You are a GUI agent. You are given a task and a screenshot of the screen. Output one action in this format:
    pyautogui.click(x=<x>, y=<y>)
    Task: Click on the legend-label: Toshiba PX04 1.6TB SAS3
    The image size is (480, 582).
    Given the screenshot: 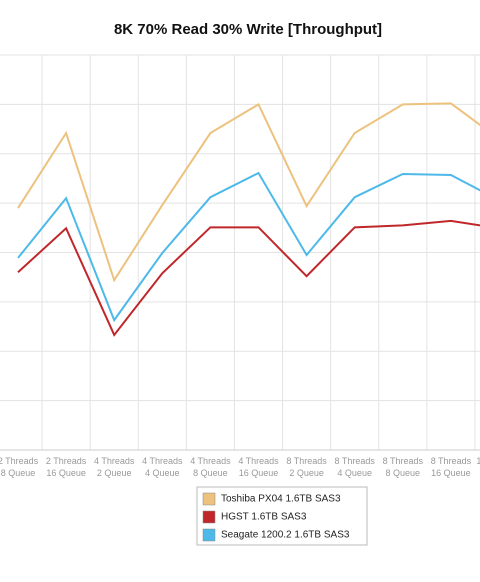 What is the action you would take?
    pyautogui.click(x=281, y=499)
    